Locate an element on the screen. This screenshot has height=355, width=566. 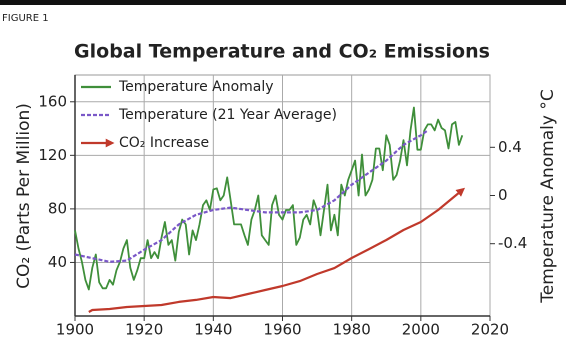
y2-tick-label: 0 is located at coordinates (503, 195).